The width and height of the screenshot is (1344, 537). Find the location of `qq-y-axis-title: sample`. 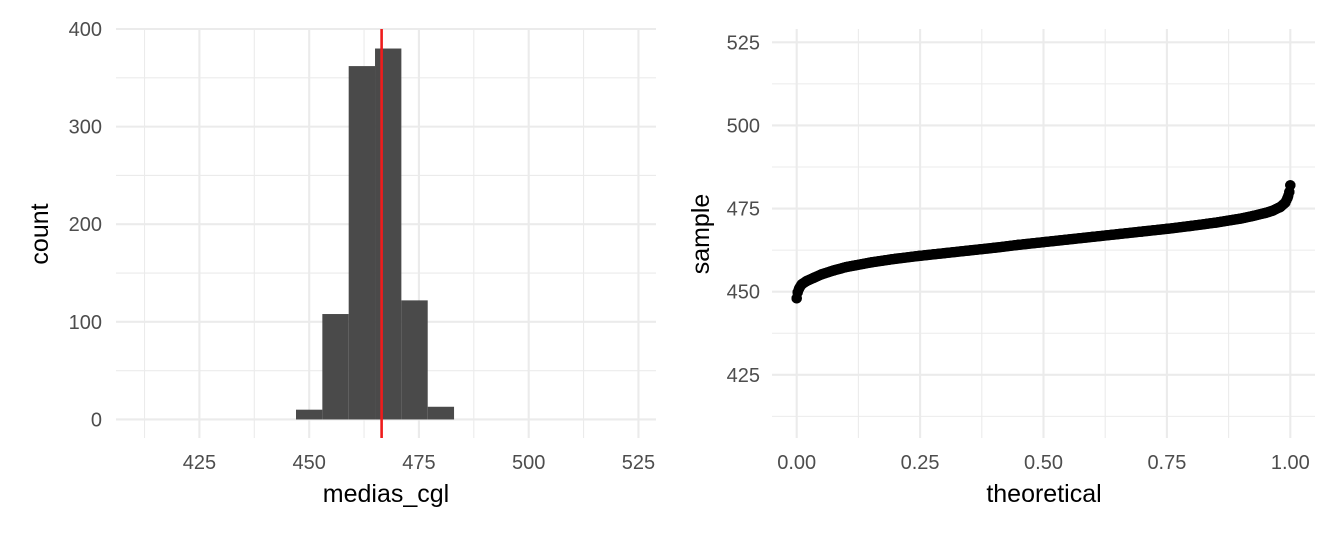

qq-y-axis-title: sample is located at coordinates (701, 234).